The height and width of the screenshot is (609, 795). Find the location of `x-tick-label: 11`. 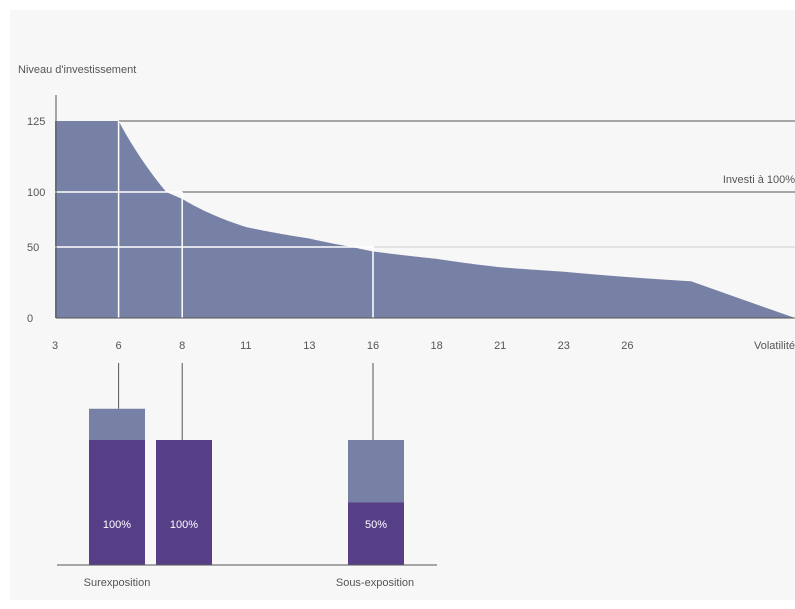

x-tick-label: 11 is located at coordinates (245, 346).